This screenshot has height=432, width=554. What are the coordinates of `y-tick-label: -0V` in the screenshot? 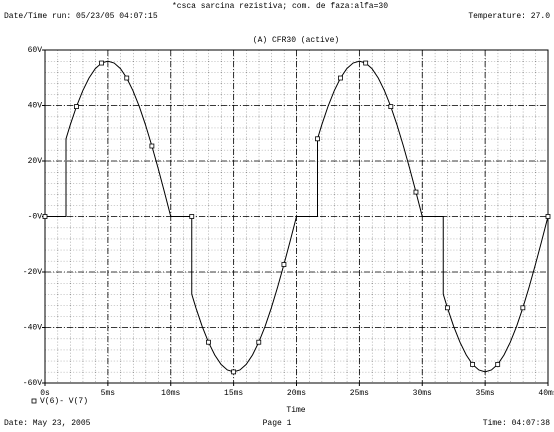 It's located at (35, 217).